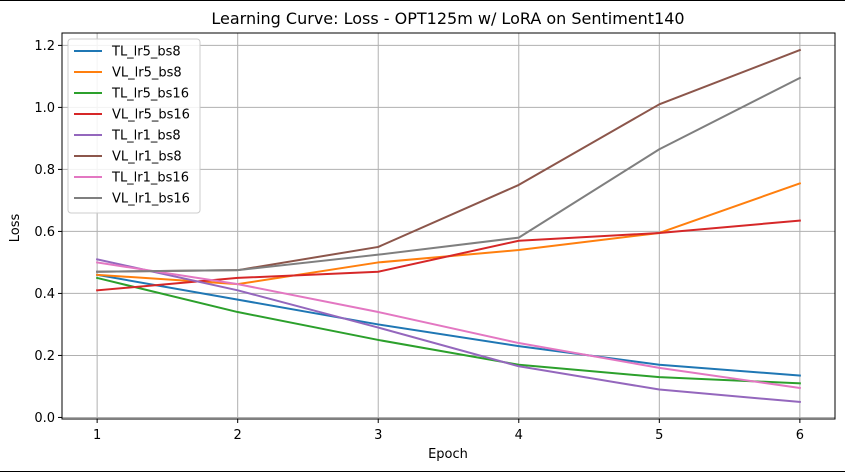 Image resolution: width=845 pixels, height=472 pixels. Describe the element at coordinates (146, 136) in the screenshot. I see `legend-label: TL_lr1_bs8` at that location.